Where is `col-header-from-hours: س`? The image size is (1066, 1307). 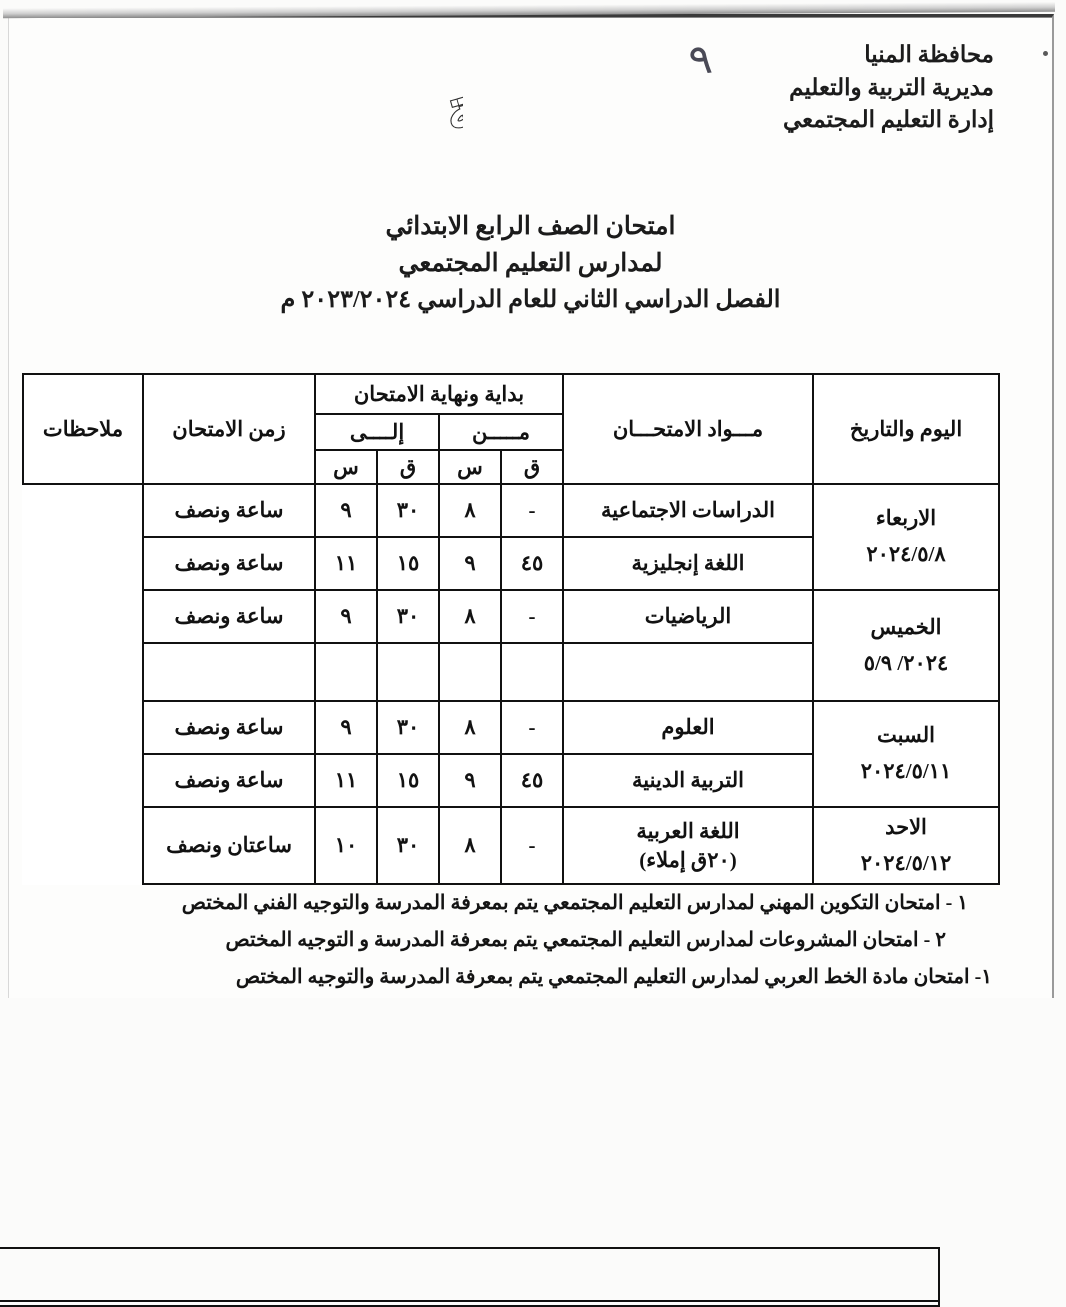 col-header-from-hours: س is located at coordinates (470, 467).